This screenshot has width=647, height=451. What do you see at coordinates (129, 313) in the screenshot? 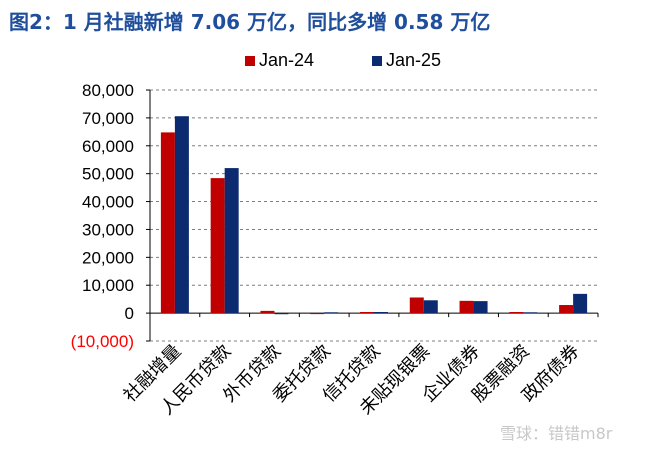
I see `y-tick-label: 0` at bounding box center [129, 313].